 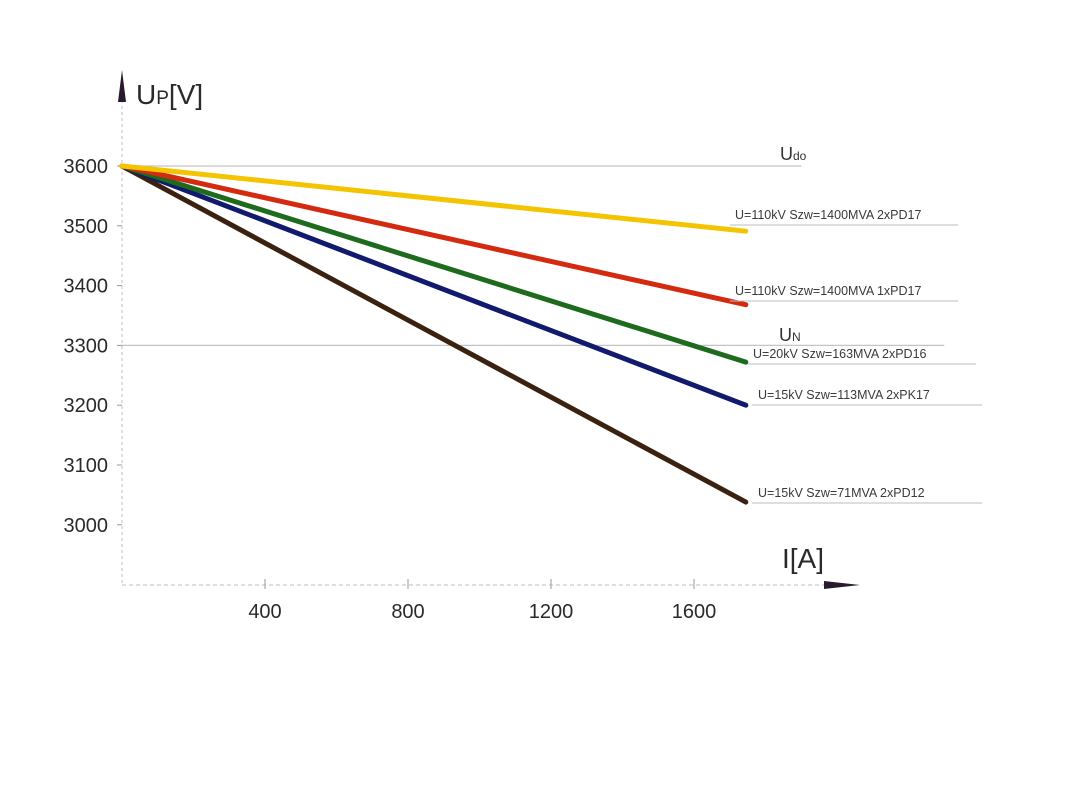 What do you see at coordinates (86, 167) in the screenshot?
I see `y-tick-label: 3600` at bounding box center [86, 167].